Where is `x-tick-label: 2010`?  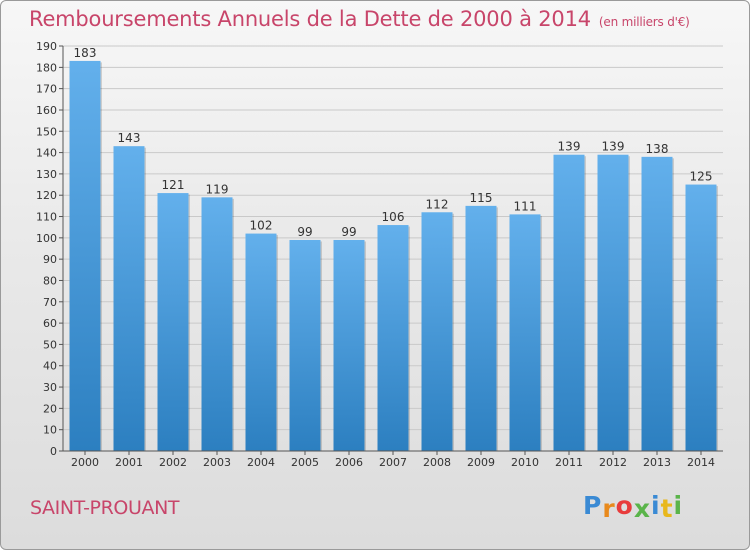 x-tick-label: 2010 is located at coordinates (525, 462).